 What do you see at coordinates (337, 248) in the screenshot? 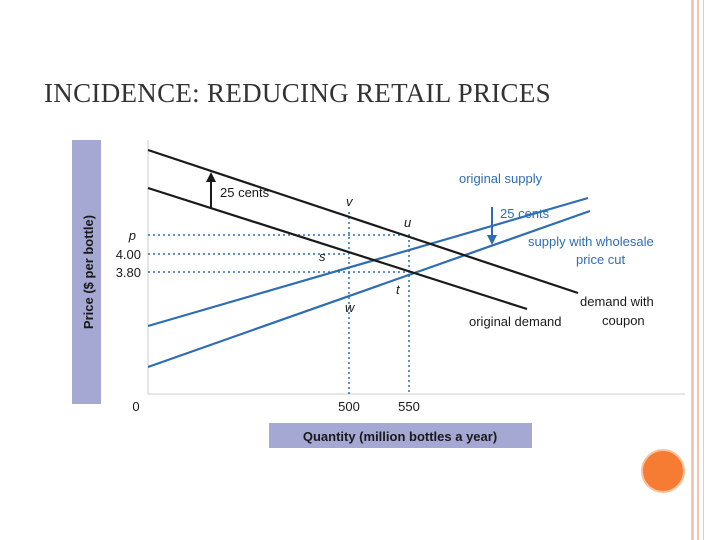
I see `original-demand-line` at bounding box center [337, 248].